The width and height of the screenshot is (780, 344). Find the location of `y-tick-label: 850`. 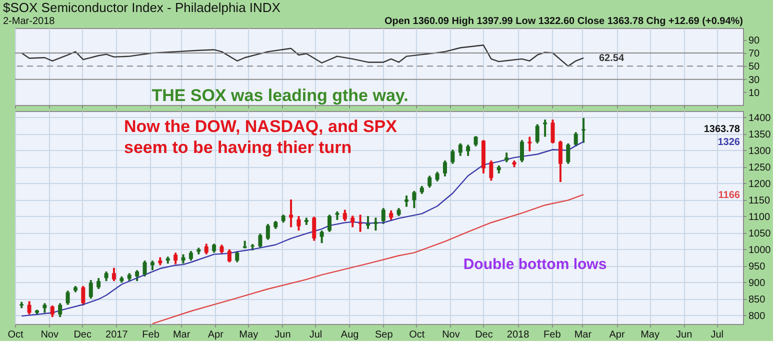

y-tick-label: 850 is located at coordinates (757, 300).